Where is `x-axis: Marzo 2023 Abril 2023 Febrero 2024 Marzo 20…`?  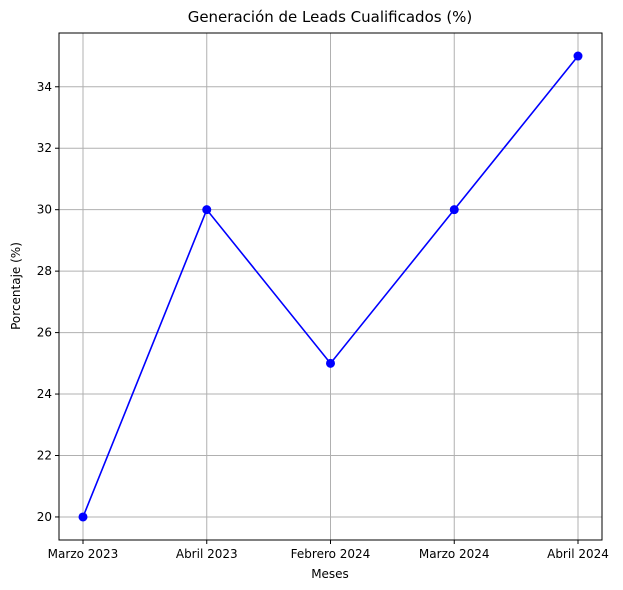 x-axis: Marzo 2023 Abril 2023 Febrero 2024 Marzo 20… is located at coordinates (328, 550).